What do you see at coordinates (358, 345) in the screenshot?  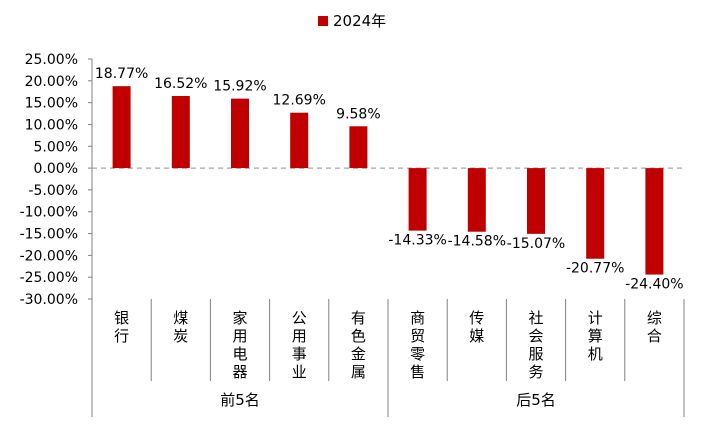 I see `category-label: 有色金属` at bounding box center [358, 345].